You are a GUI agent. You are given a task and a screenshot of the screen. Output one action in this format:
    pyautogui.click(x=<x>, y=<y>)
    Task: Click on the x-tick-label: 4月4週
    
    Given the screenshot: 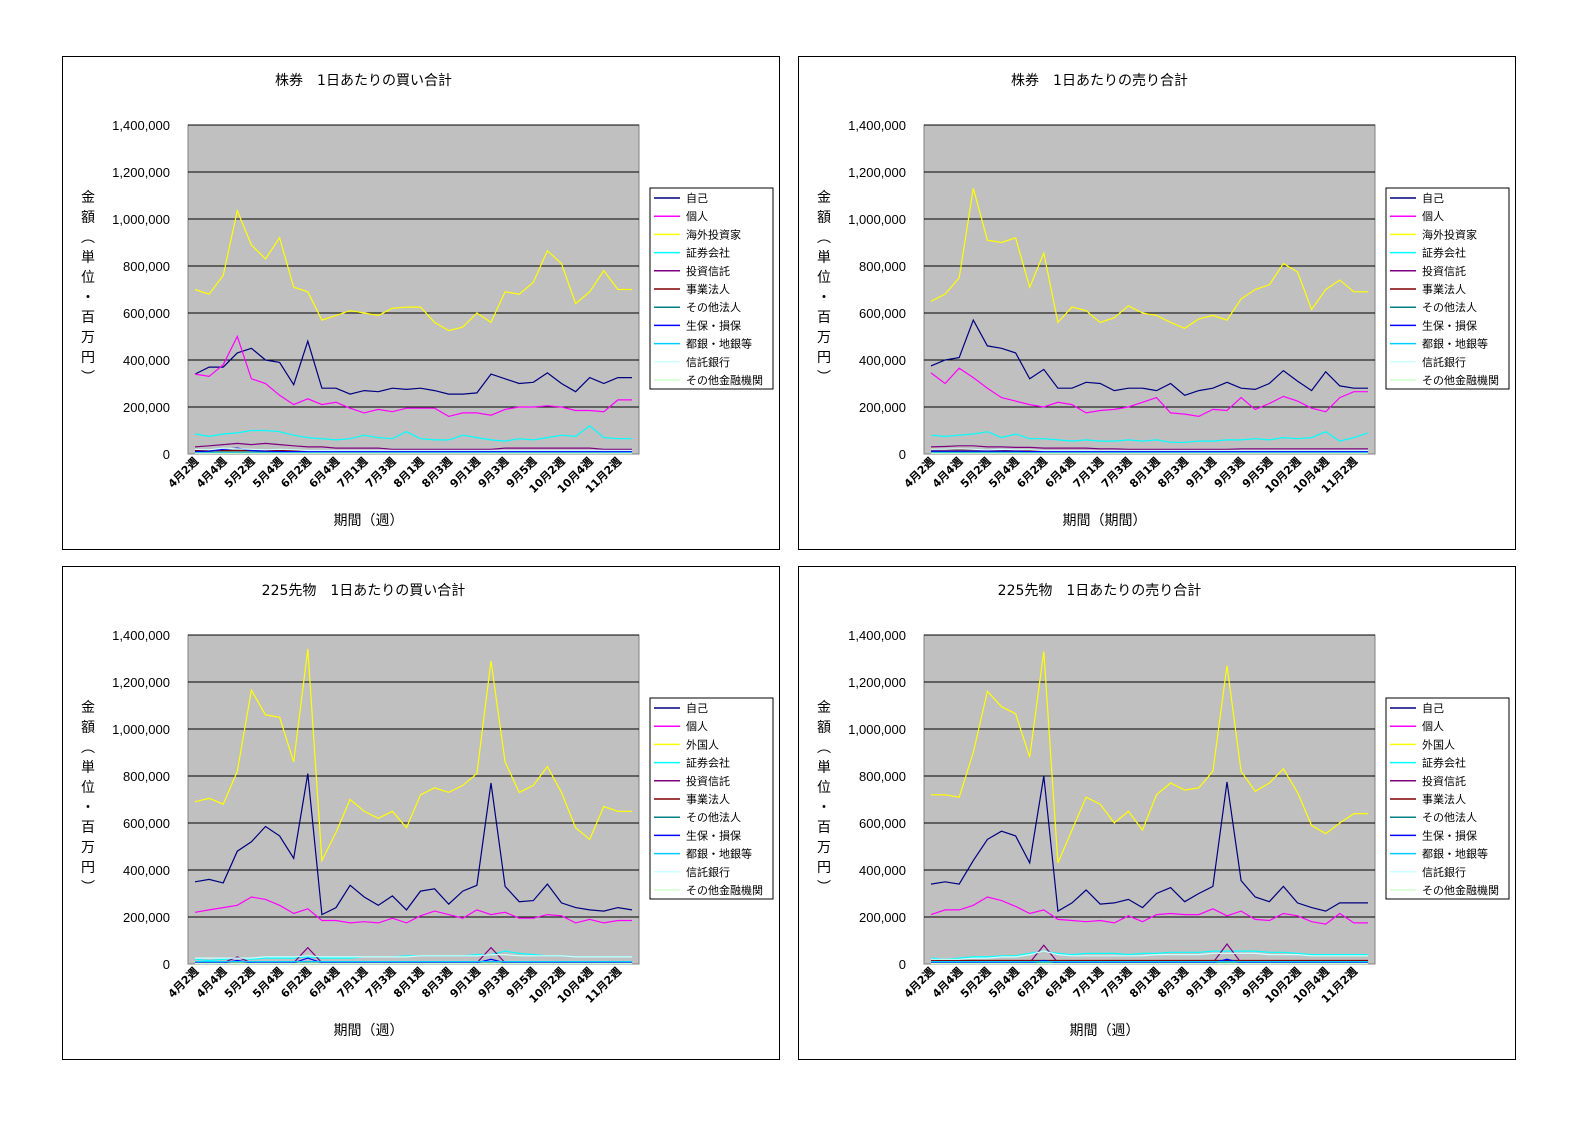 What is the action you would take?
    pyautogui.click(x=211, y=472)
    